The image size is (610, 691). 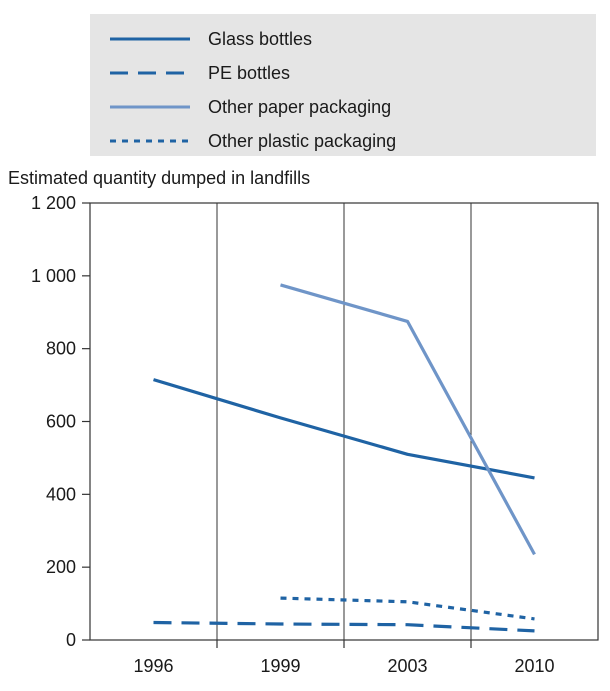 I want to click on y-tick-label: 0, so click(x=71, y=640).